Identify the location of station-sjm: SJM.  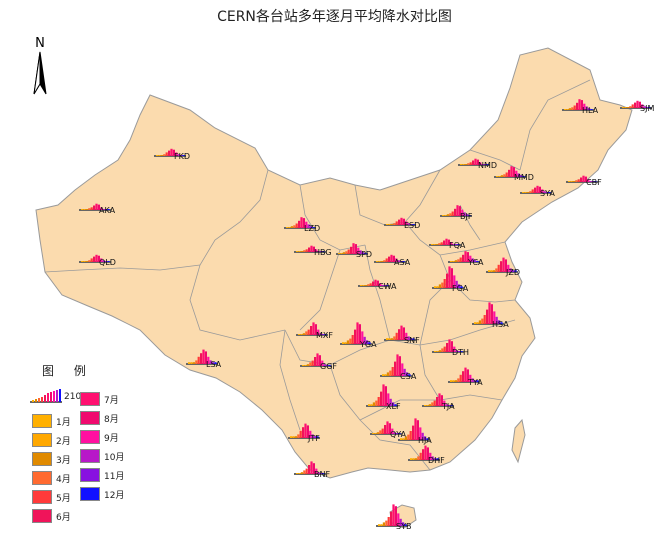
(637, 106).